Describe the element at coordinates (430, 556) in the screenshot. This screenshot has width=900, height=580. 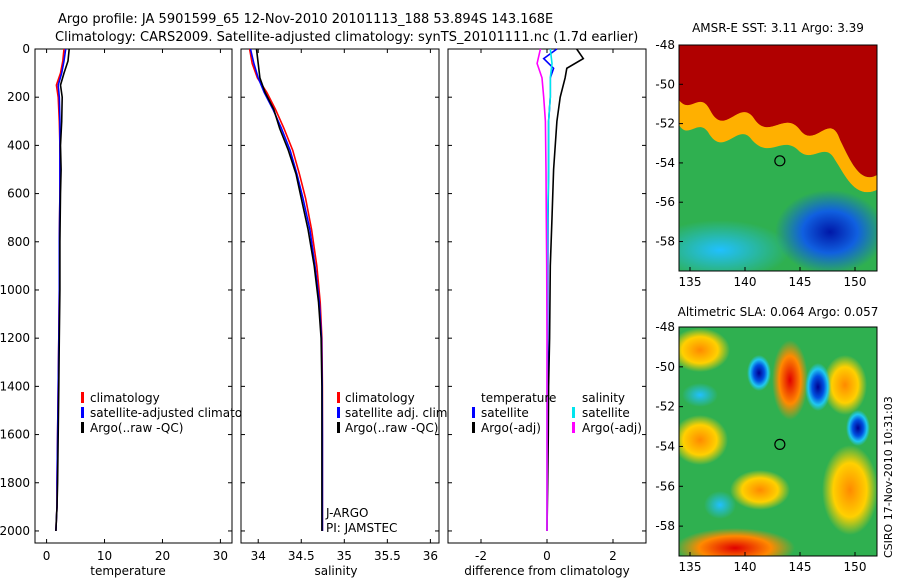
I see `x-tick-label: 36` at that location.